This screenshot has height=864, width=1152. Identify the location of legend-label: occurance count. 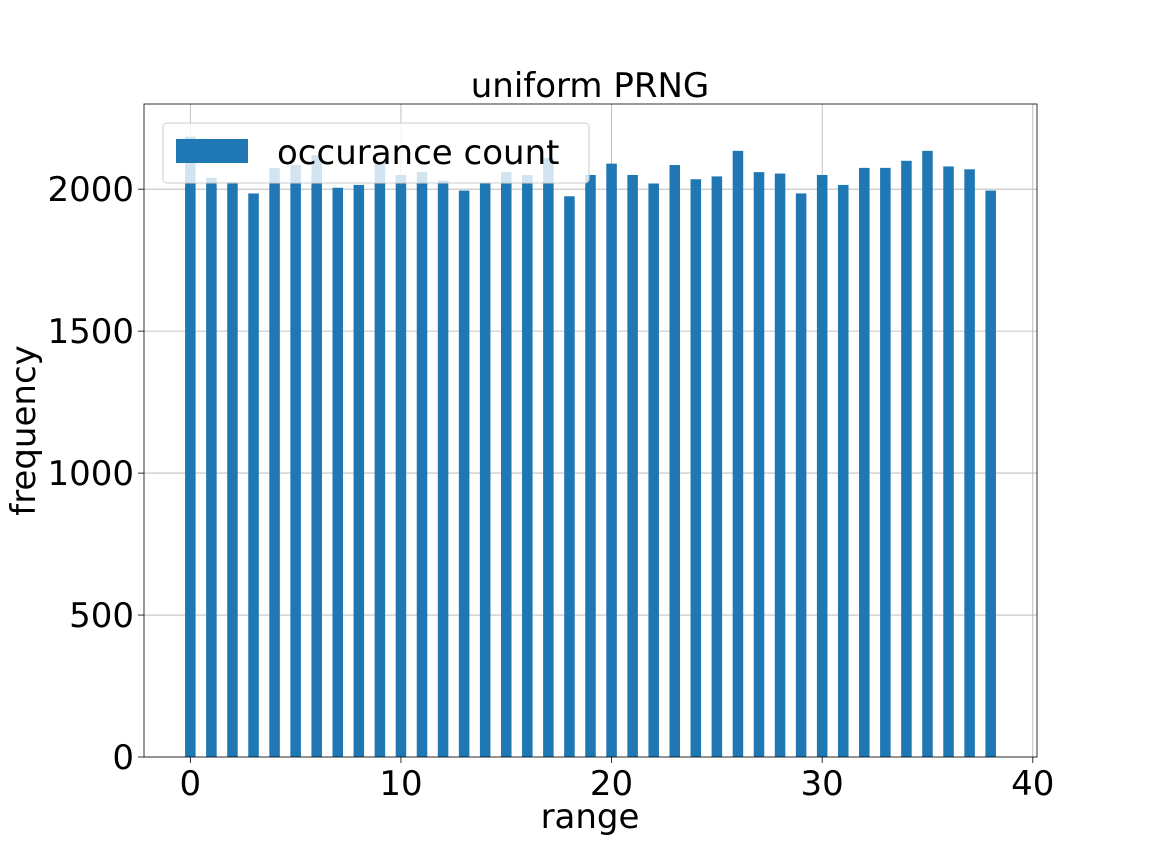
(418, 153).